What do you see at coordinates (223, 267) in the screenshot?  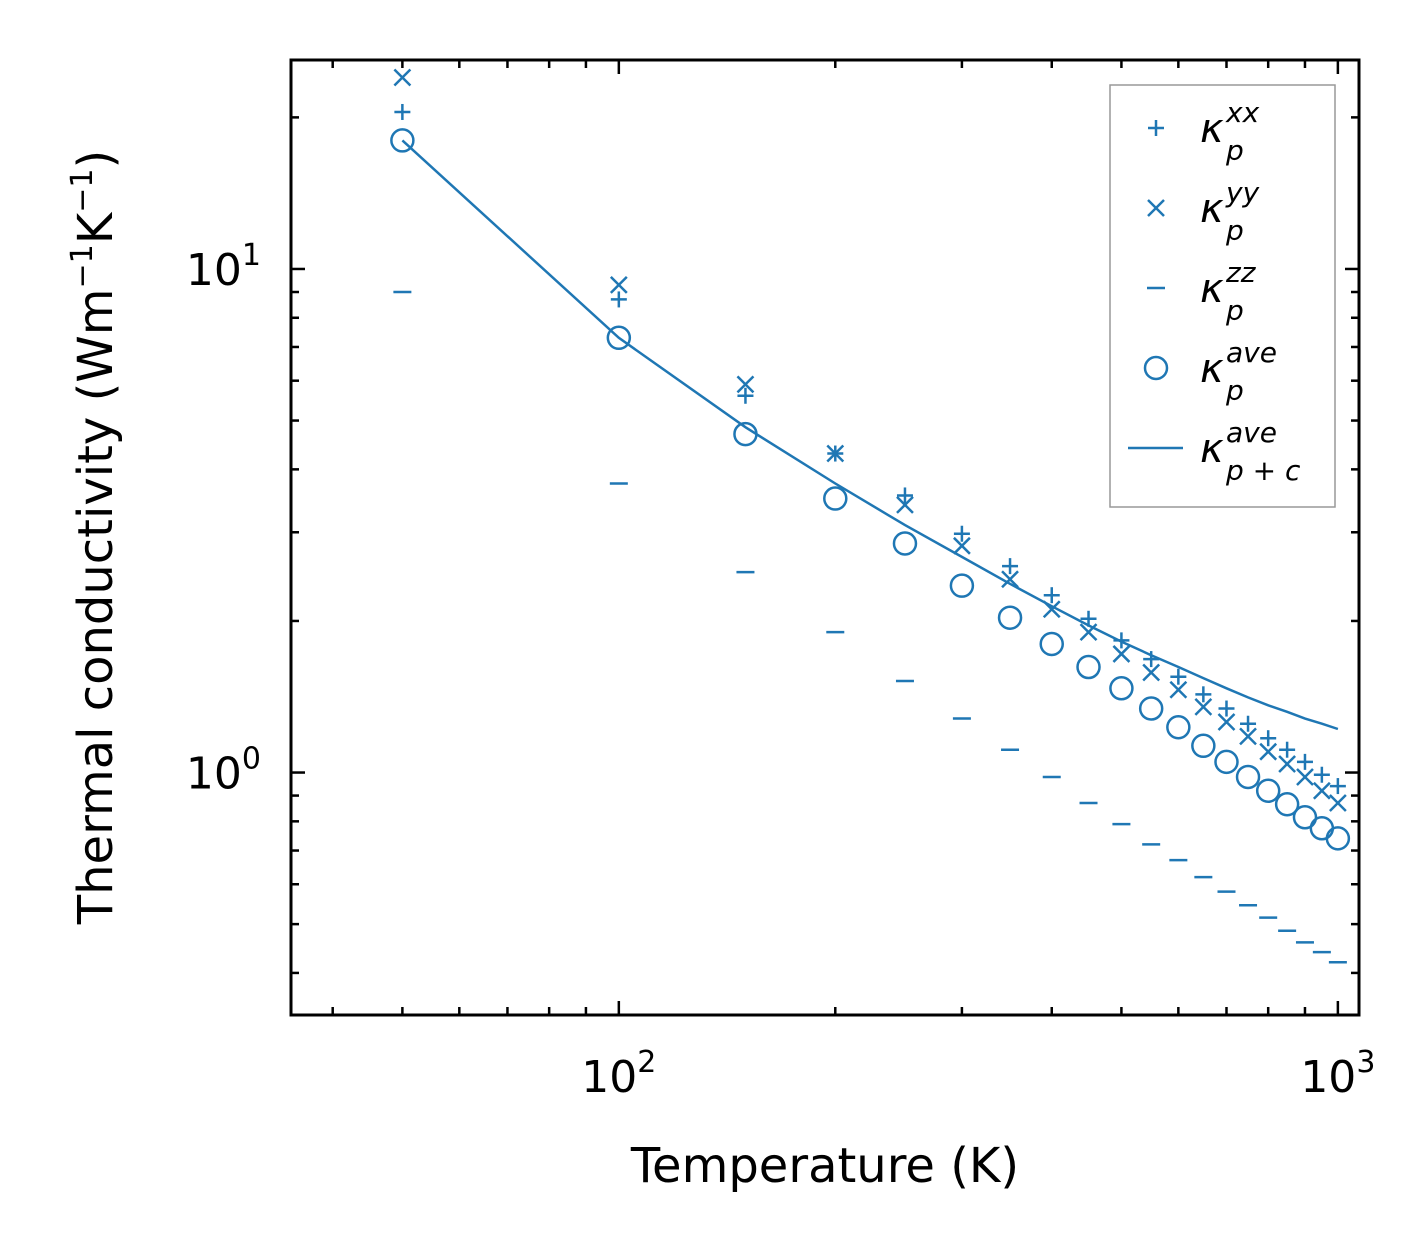 I see `y-tick-label: 10¹` at bounding box center [223, 267].